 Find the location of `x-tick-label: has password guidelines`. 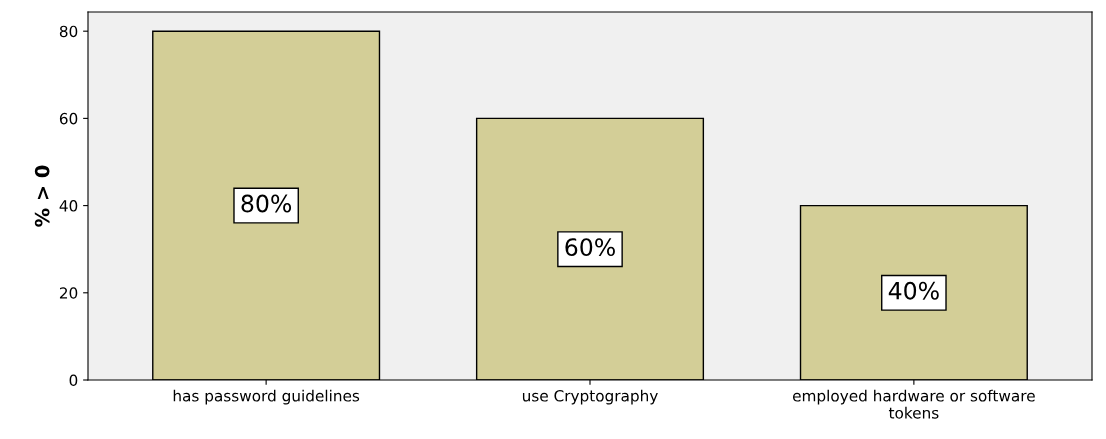

x-tick-label: has password guidelines is located at coordinates (266, 397).